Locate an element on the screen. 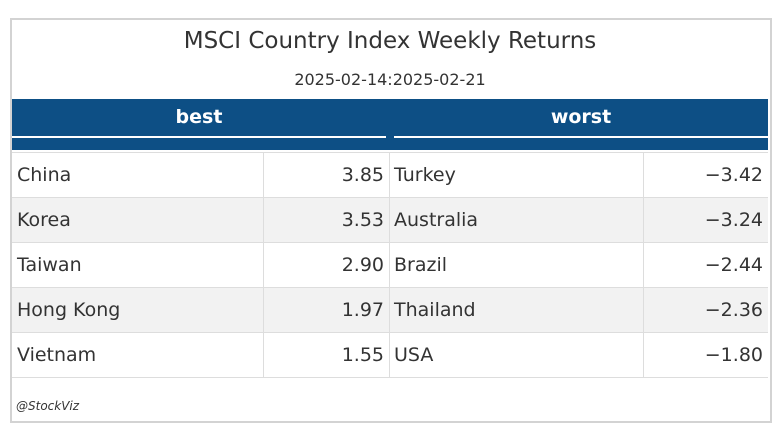  source-note: @StockViz is located at coordinates (48, 406).